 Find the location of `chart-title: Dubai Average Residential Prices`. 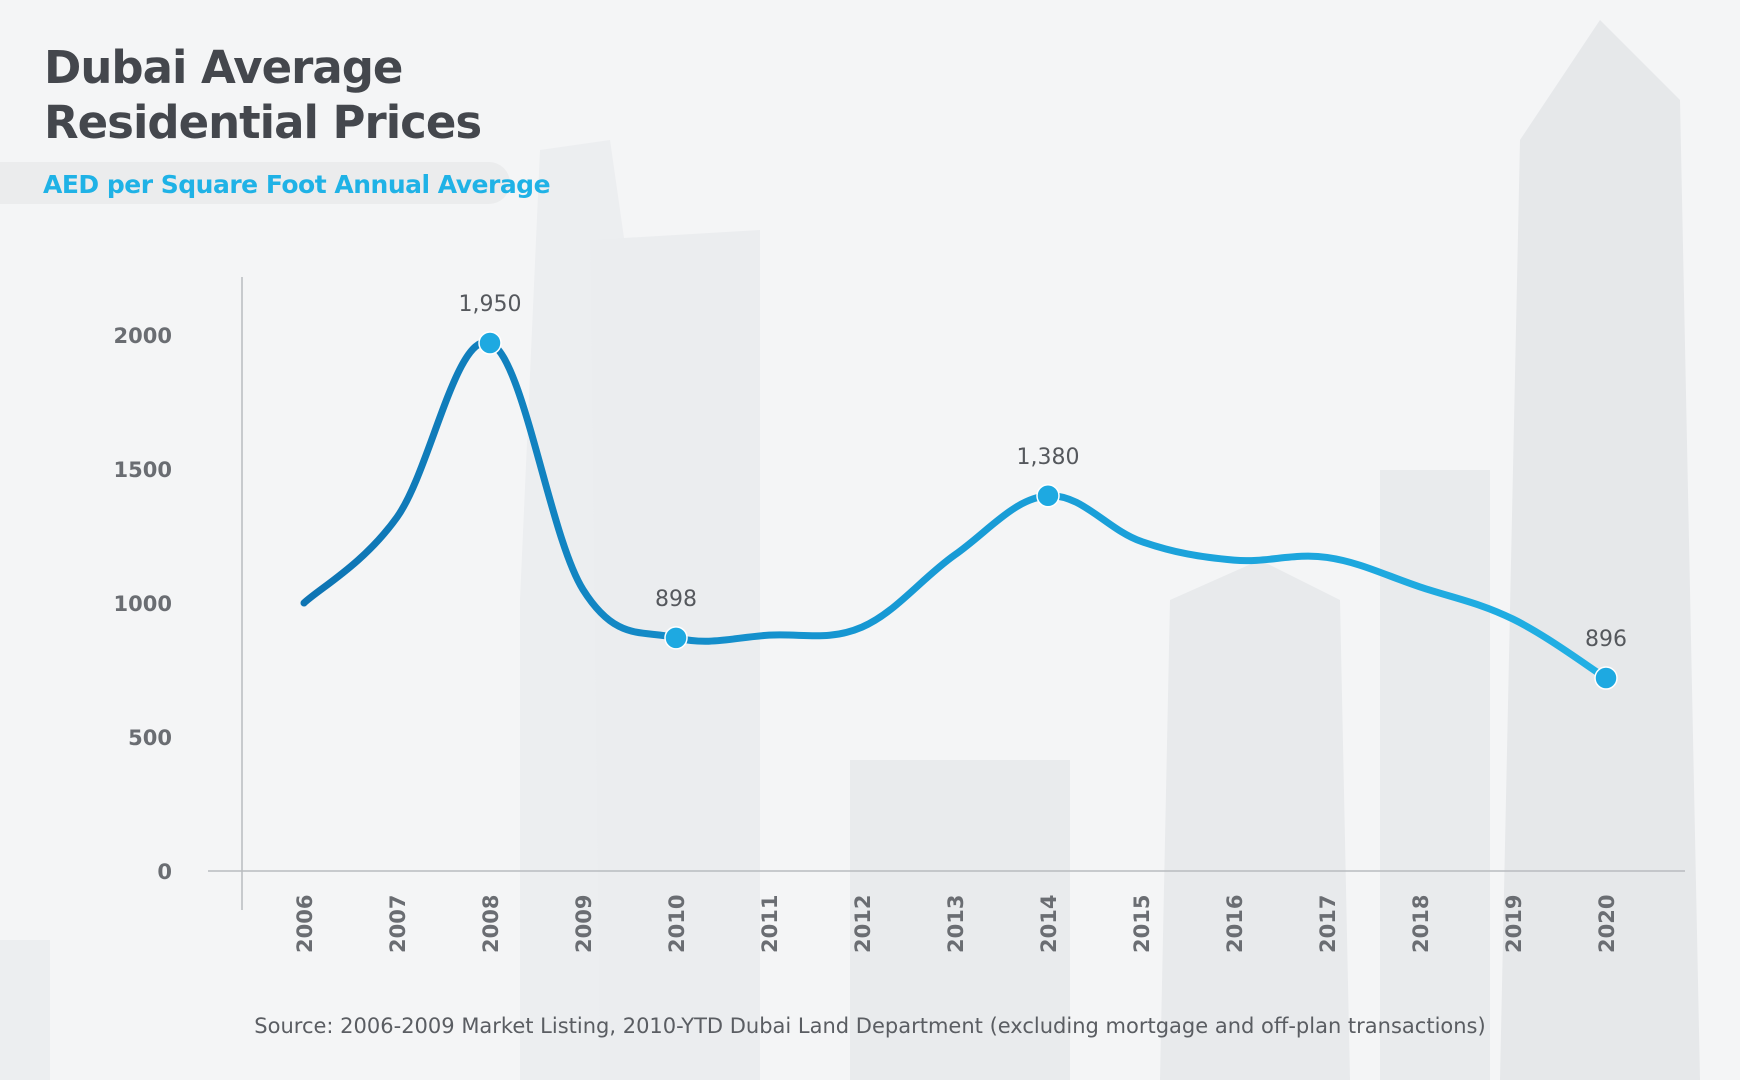

chart-title: Dubai Average Residential Prices is located at coordinates (263, 95).